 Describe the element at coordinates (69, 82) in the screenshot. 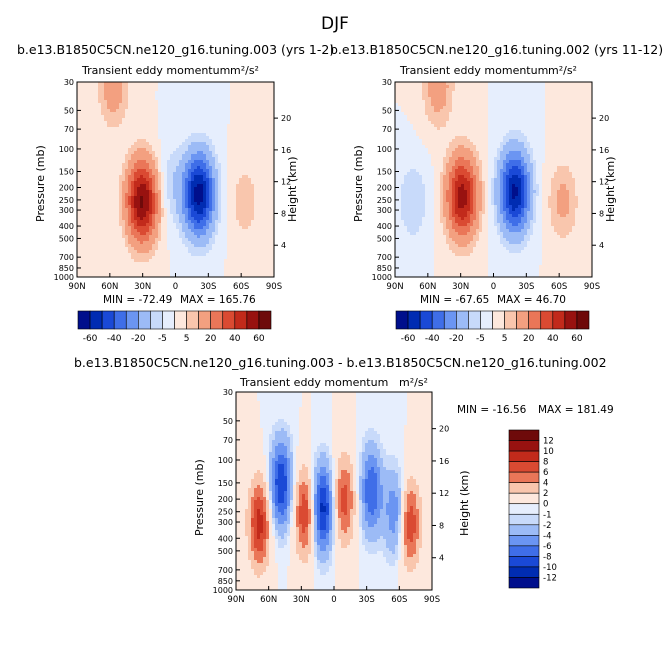

I see `panel1-ytick: 30` at that location.